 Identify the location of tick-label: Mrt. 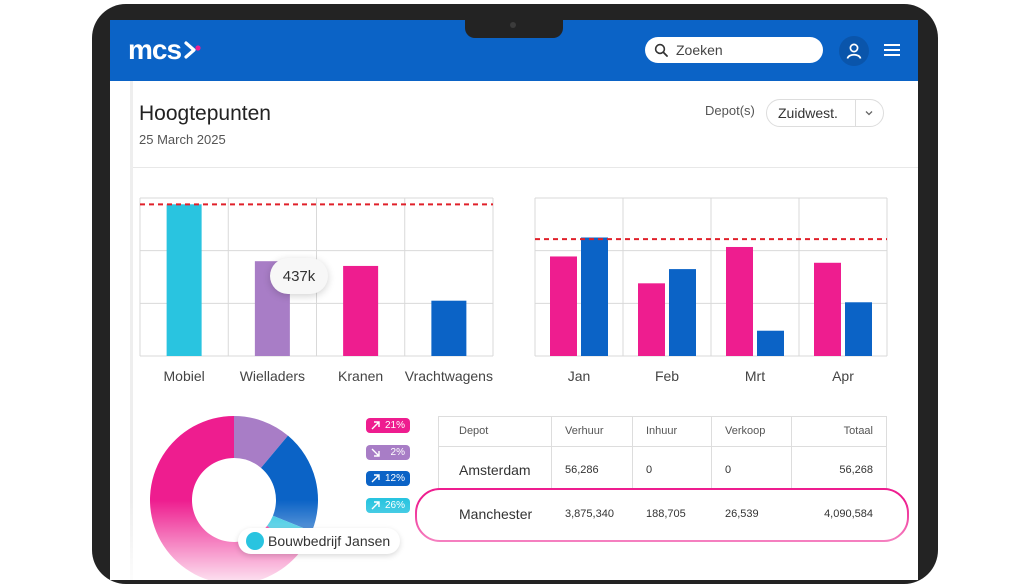
(755, 376).